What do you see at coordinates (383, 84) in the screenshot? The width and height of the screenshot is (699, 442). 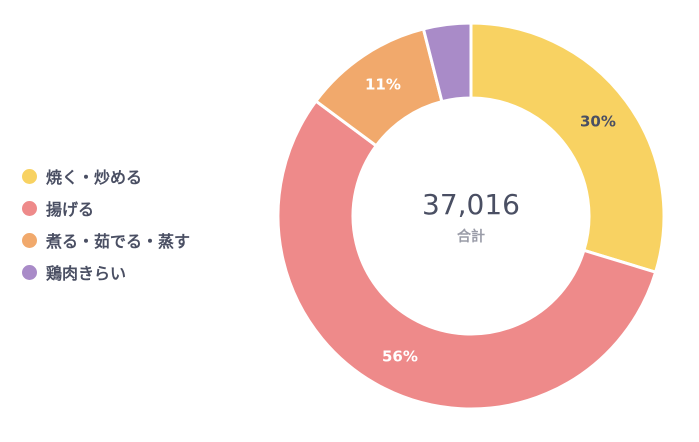 I see `slice-label-simmer-boil-steam: 11%` at bounding box center [383, 84].